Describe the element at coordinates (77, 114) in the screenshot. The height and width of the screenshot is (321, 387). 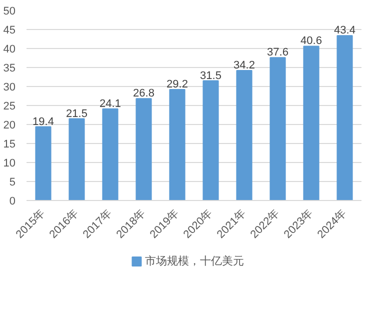
I see `data-label: 21.5` at that location.